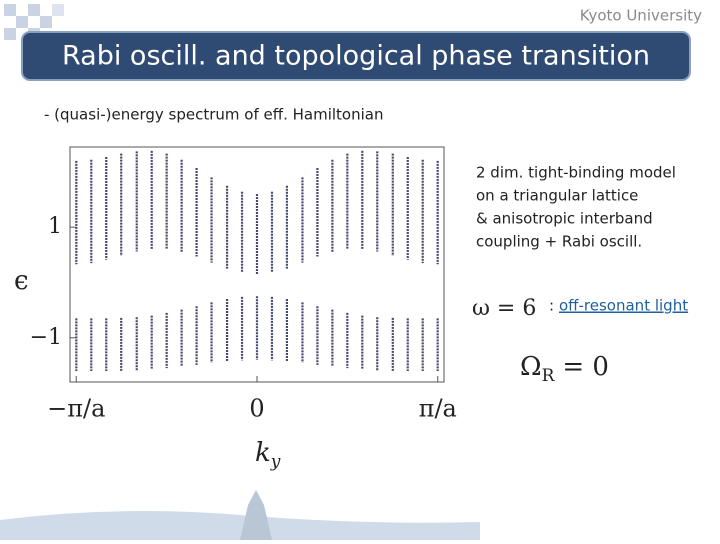 The image size is (720, 544). Describe the element at coordinates (240, 515) in the screenshot. I see `bottom-decoration` at that location.